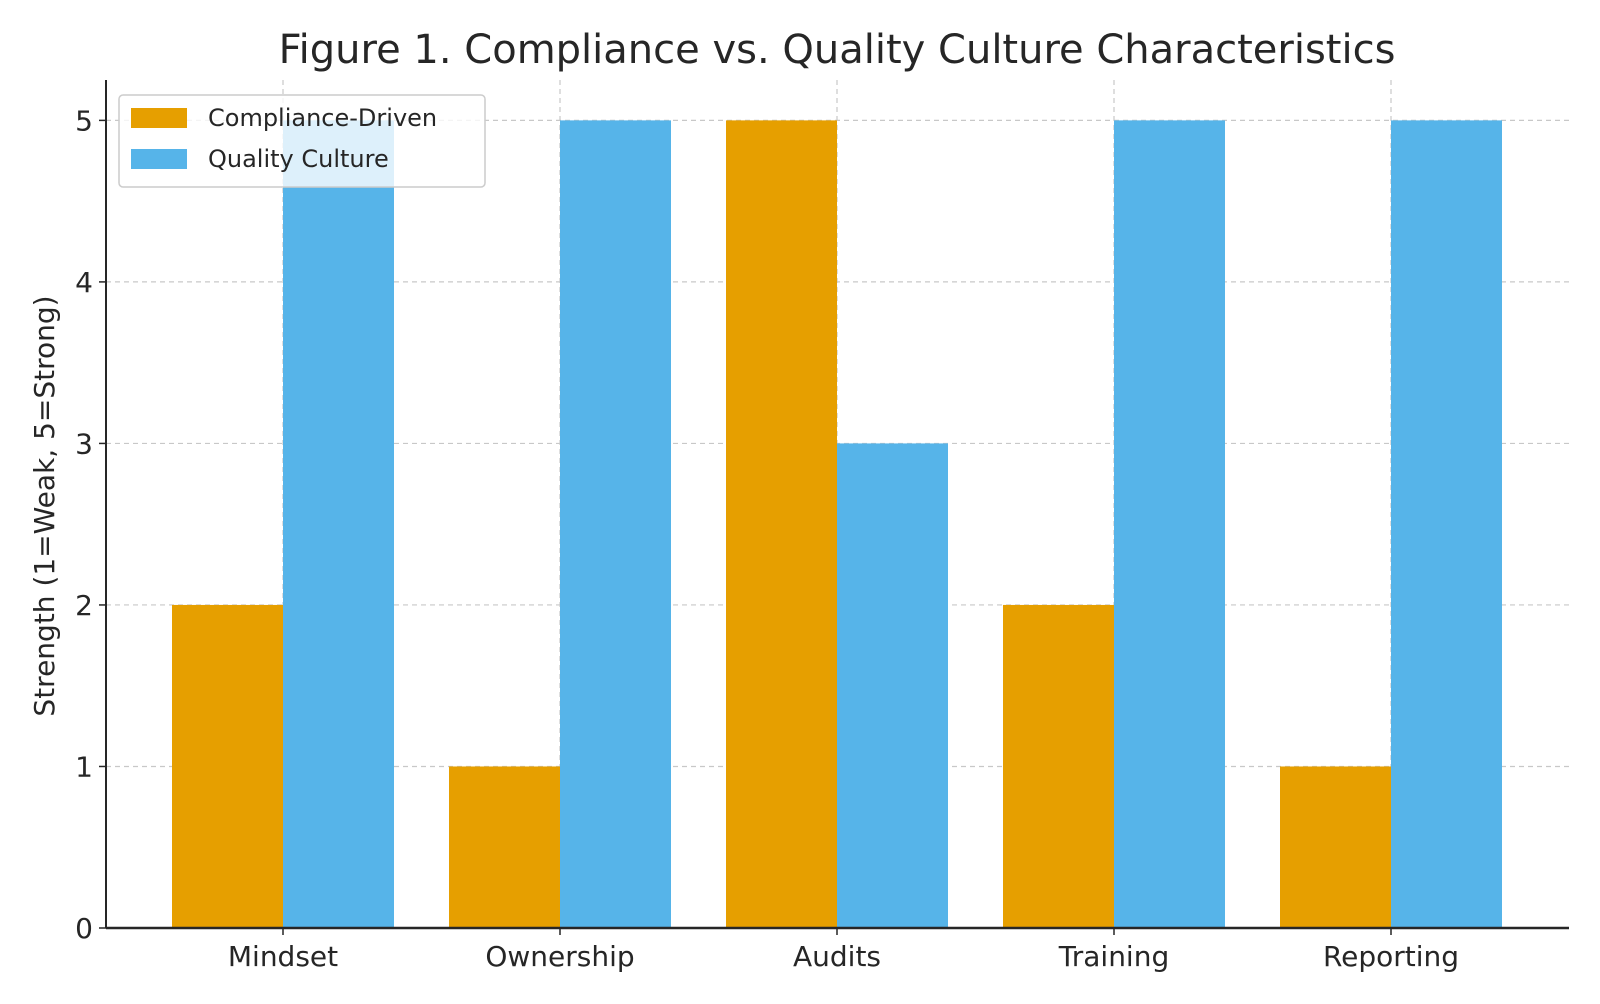 The width and height of the screenshot is (1600, 1004). I want to click on x-tick-label: Training, so click(1113, 956).